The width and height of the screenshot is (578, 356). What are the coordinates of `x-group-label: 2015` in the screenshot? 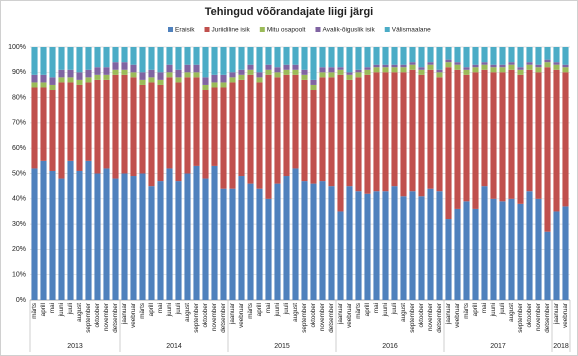 It's located at (282, 346).